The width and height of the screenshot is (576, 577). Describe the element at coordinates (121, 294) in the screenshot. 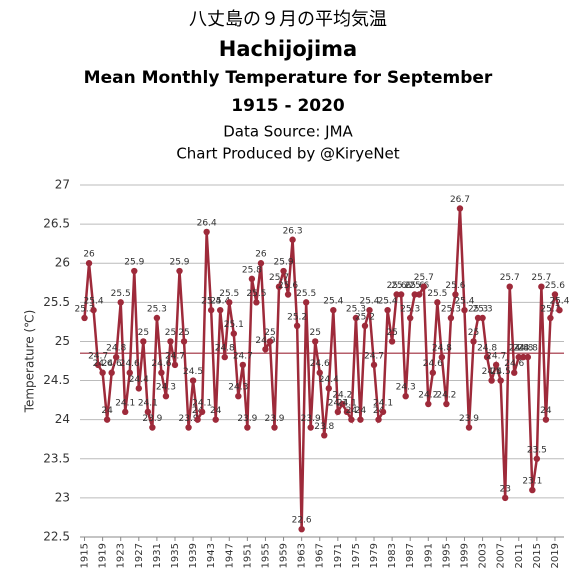

I see `data-label: 25.5` at that location.